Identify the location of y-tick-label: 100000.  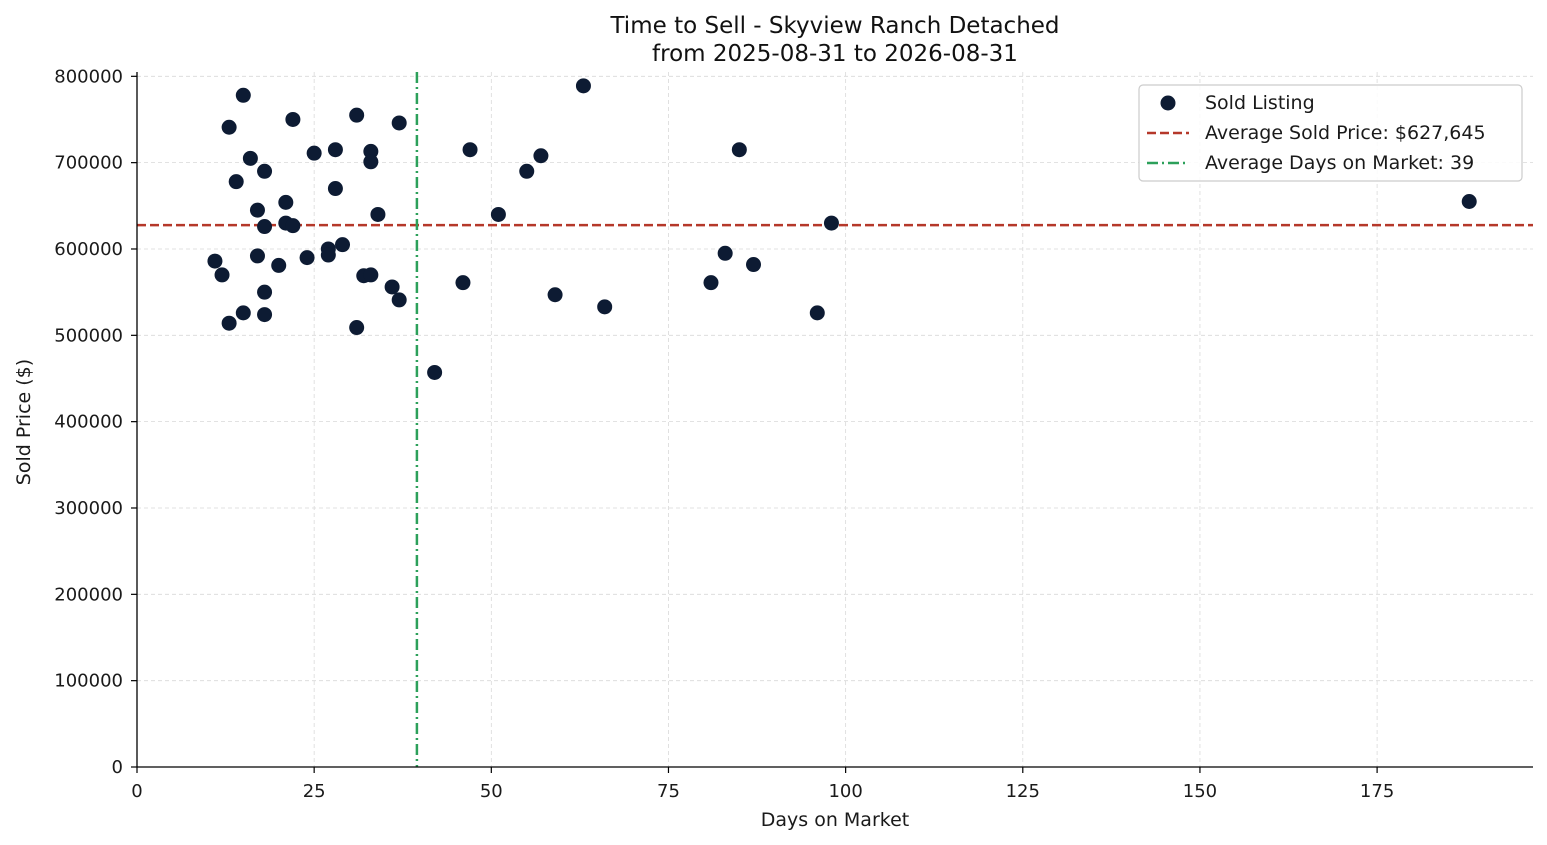
(88, 681).